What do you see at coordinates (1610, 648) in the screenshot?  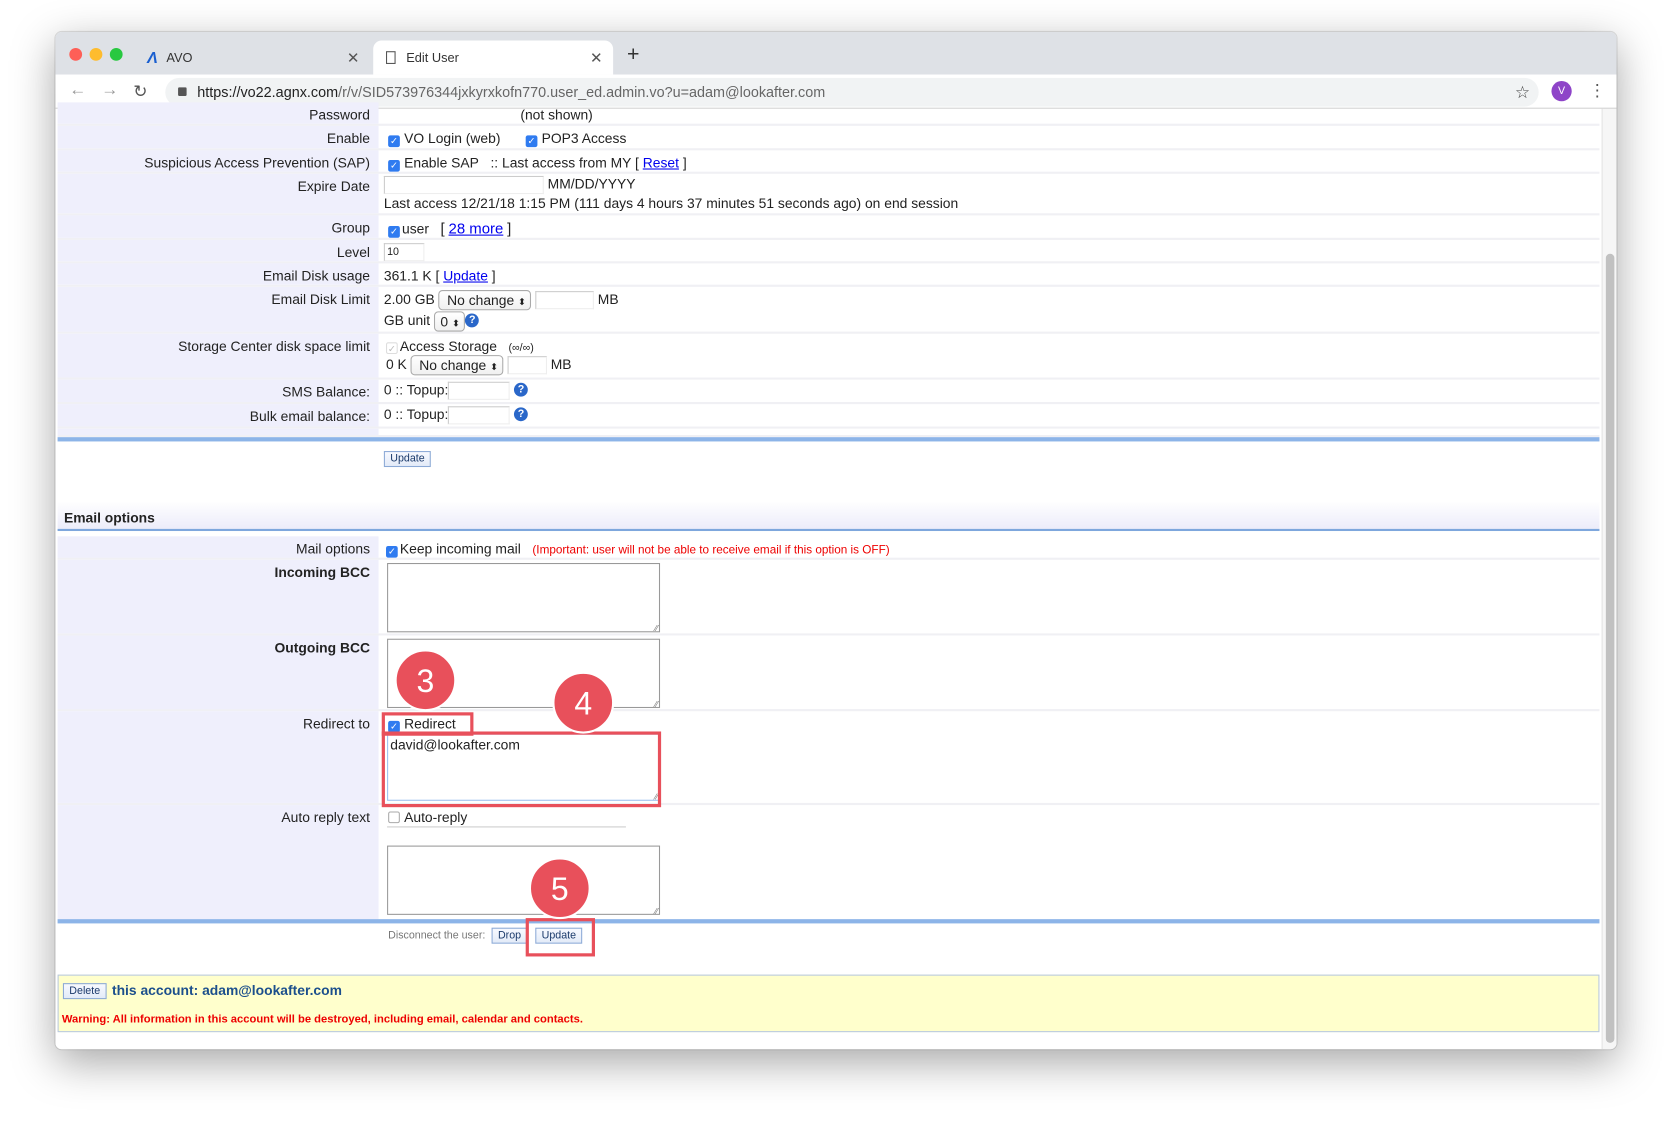 I see `scrollbar-thumb` at bounding box center [1610, 648].